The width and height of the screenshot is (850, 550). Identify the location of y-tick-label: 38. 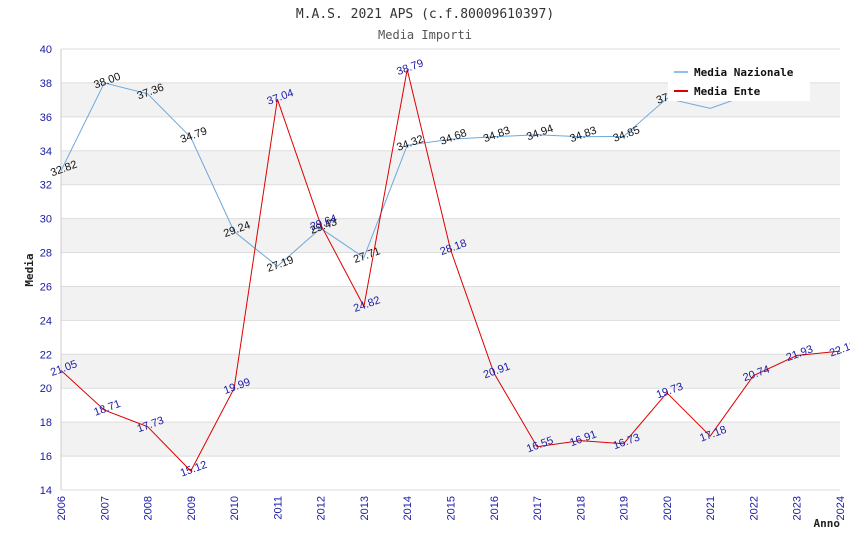
(46, 84).